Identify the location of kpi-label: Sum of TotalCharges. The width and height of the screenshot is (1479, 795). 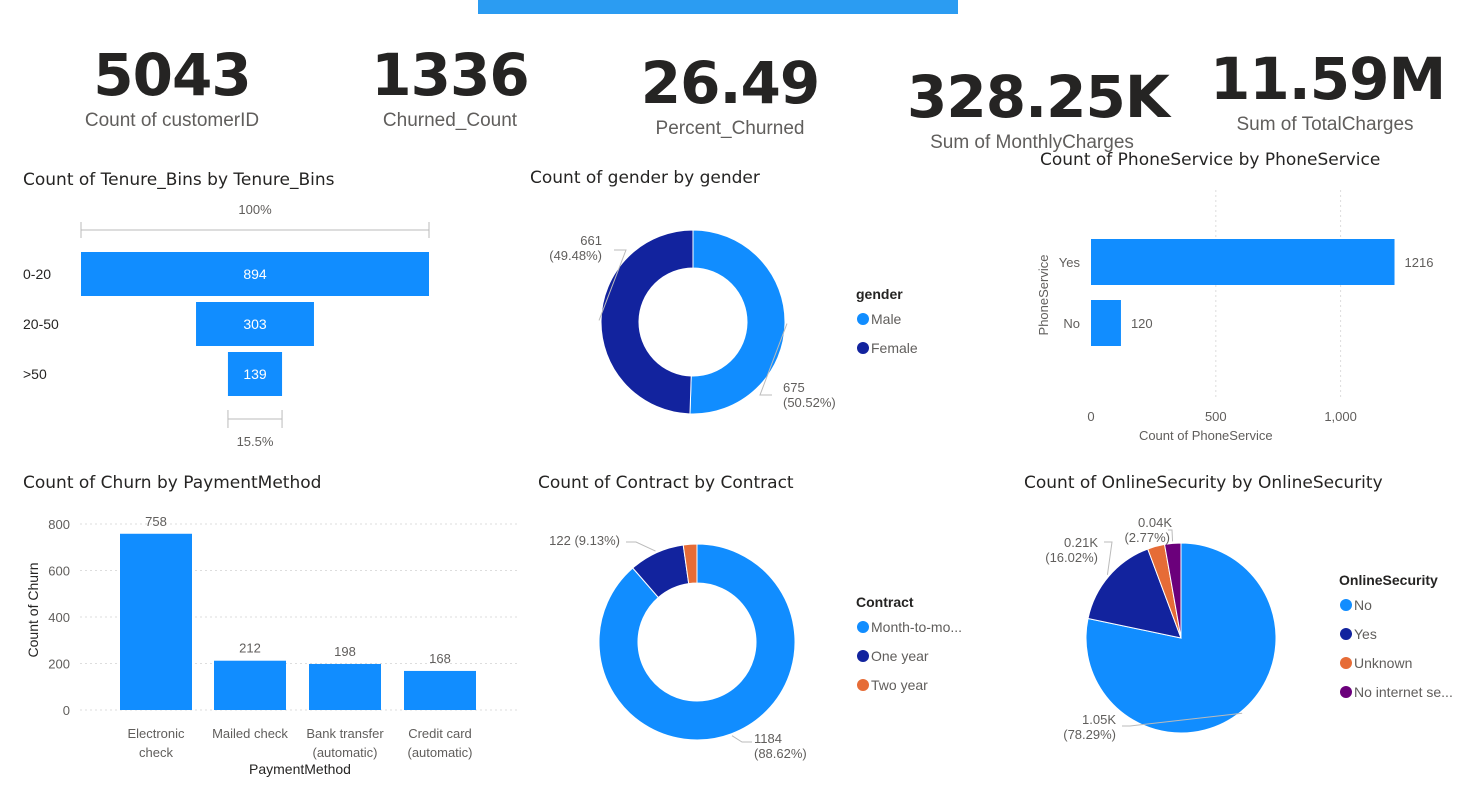
(1325, 124).